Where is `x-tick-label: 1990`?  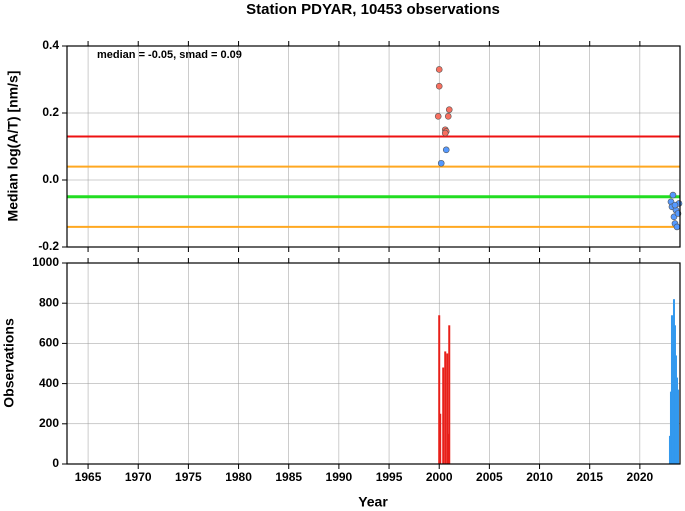 x-tick-label: 1990 is located at coordinates (339, 477).